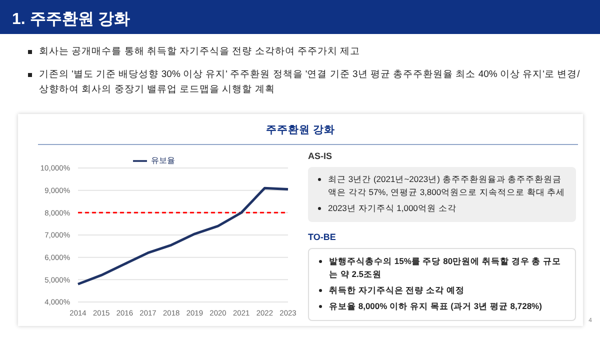 The width and height of the screenshot is (600, 337). What do you see at coordinates (445, 268) in the screenshot?
I see `text: 발행주식총수의 15%를 주당 80만원에 취득할 경우 총 규모는 약 2.5조원` at bounding box center [445, 268].